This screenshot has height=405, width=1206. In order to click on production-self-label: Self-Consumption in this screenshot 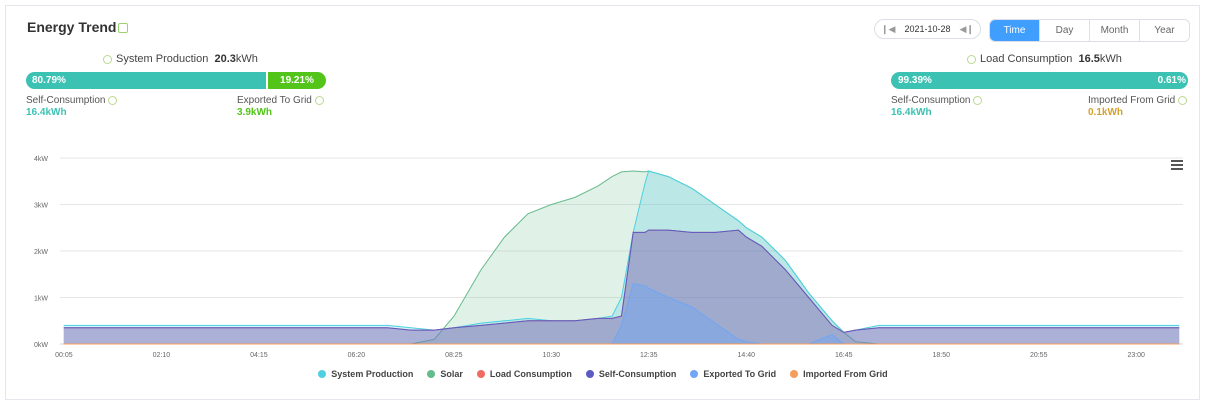, I will do `click(66, 100)`.